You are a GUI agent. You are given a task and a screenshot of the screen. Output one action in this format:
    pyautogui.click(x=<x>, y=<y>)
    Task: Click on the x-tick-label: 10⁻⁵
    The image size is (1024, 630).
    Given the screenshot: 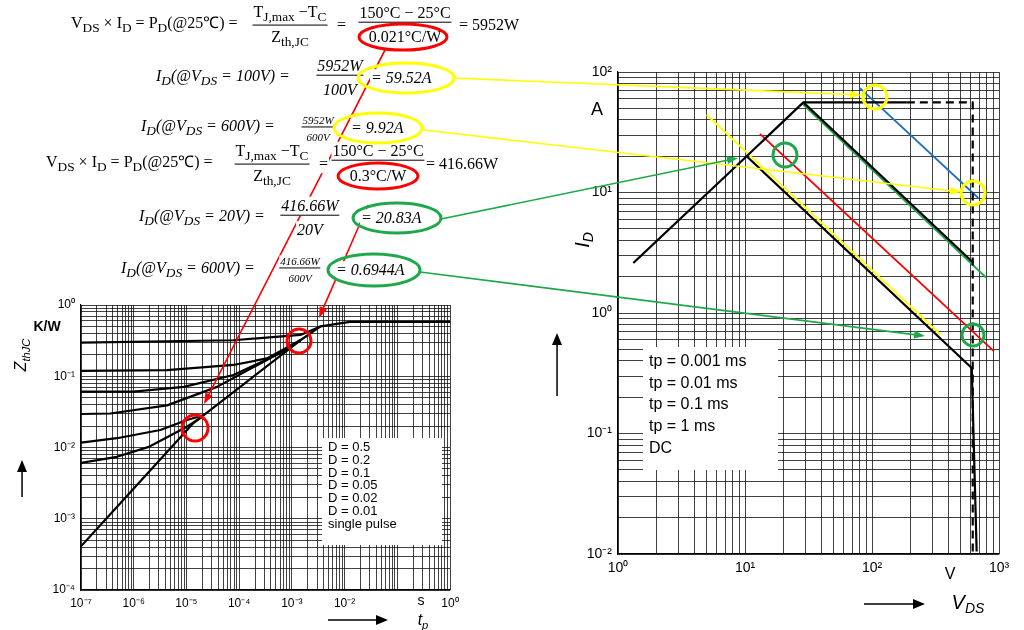 What is the action you would take?
    pyautogui.click(x=186, y=602)
    